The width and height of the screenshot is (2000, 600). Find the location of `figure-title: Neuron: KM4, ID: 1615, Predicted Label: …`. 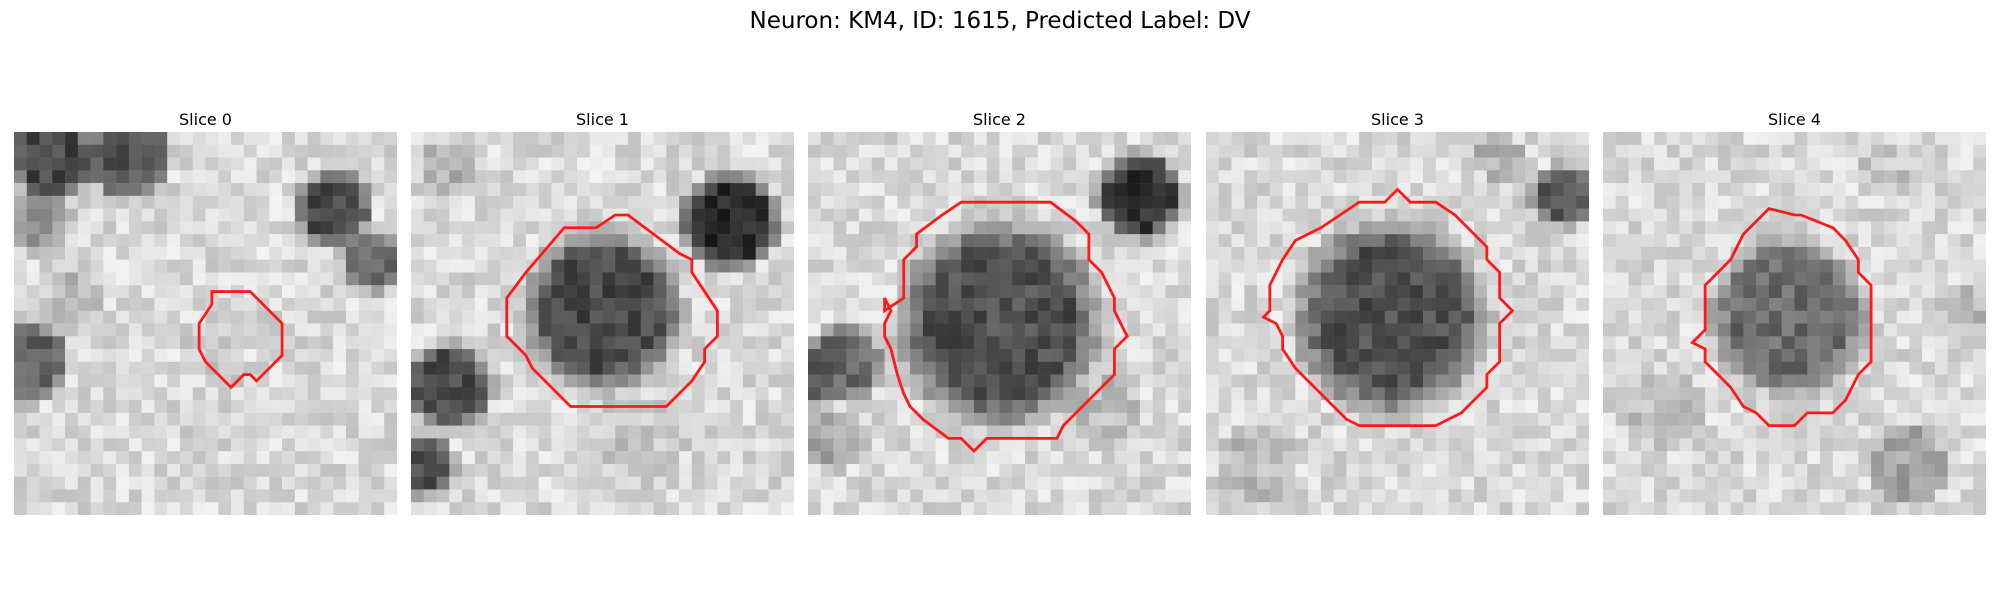

figure-title: Neuron: KM4, ID: 1615, Predicted Label: … is located at coordinates (1000, 21).